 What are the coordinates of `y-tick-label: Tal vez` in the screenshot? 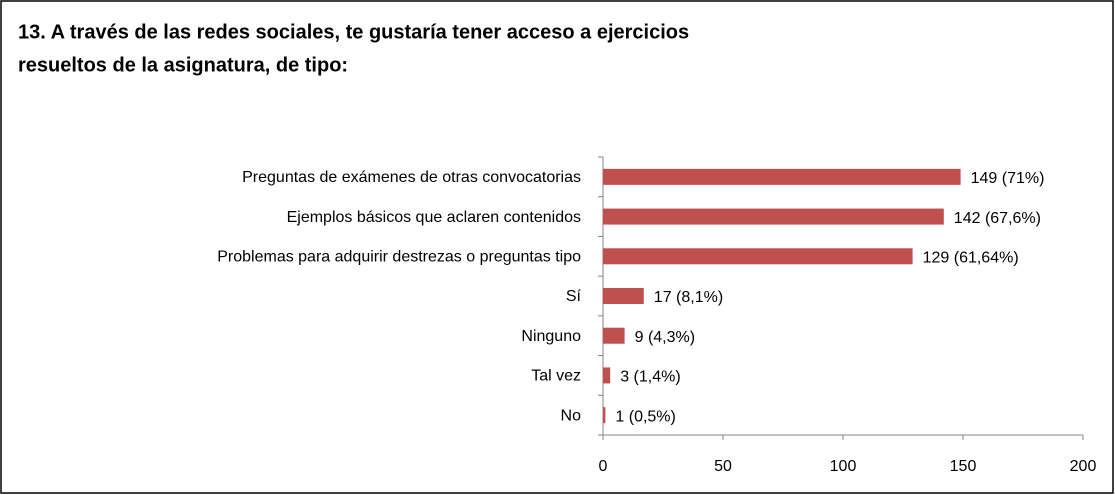 It's located at (556, 376).